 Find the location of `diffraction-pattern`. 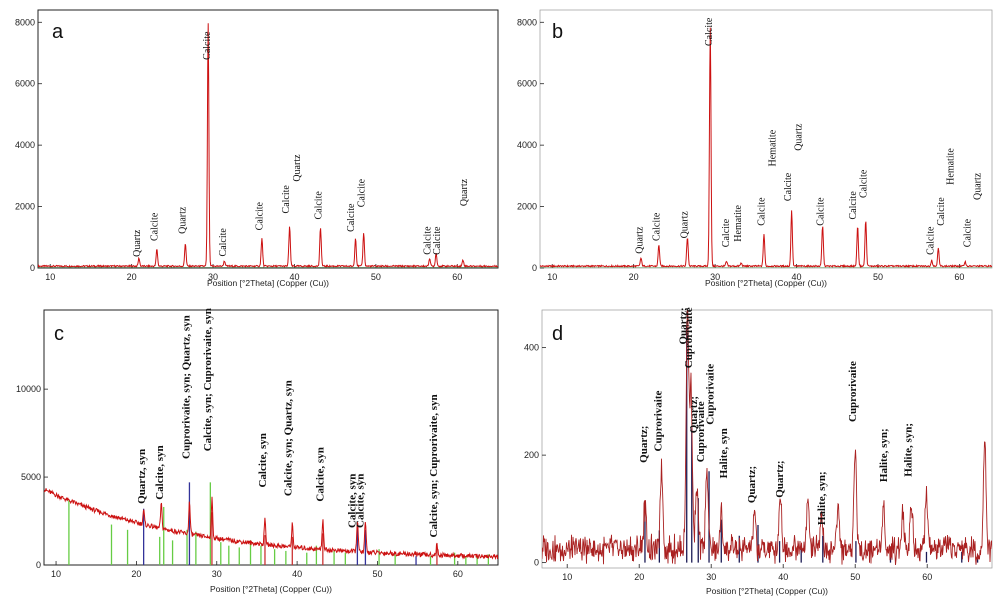

diffraction-pattern is located at coordinates (271, 524).